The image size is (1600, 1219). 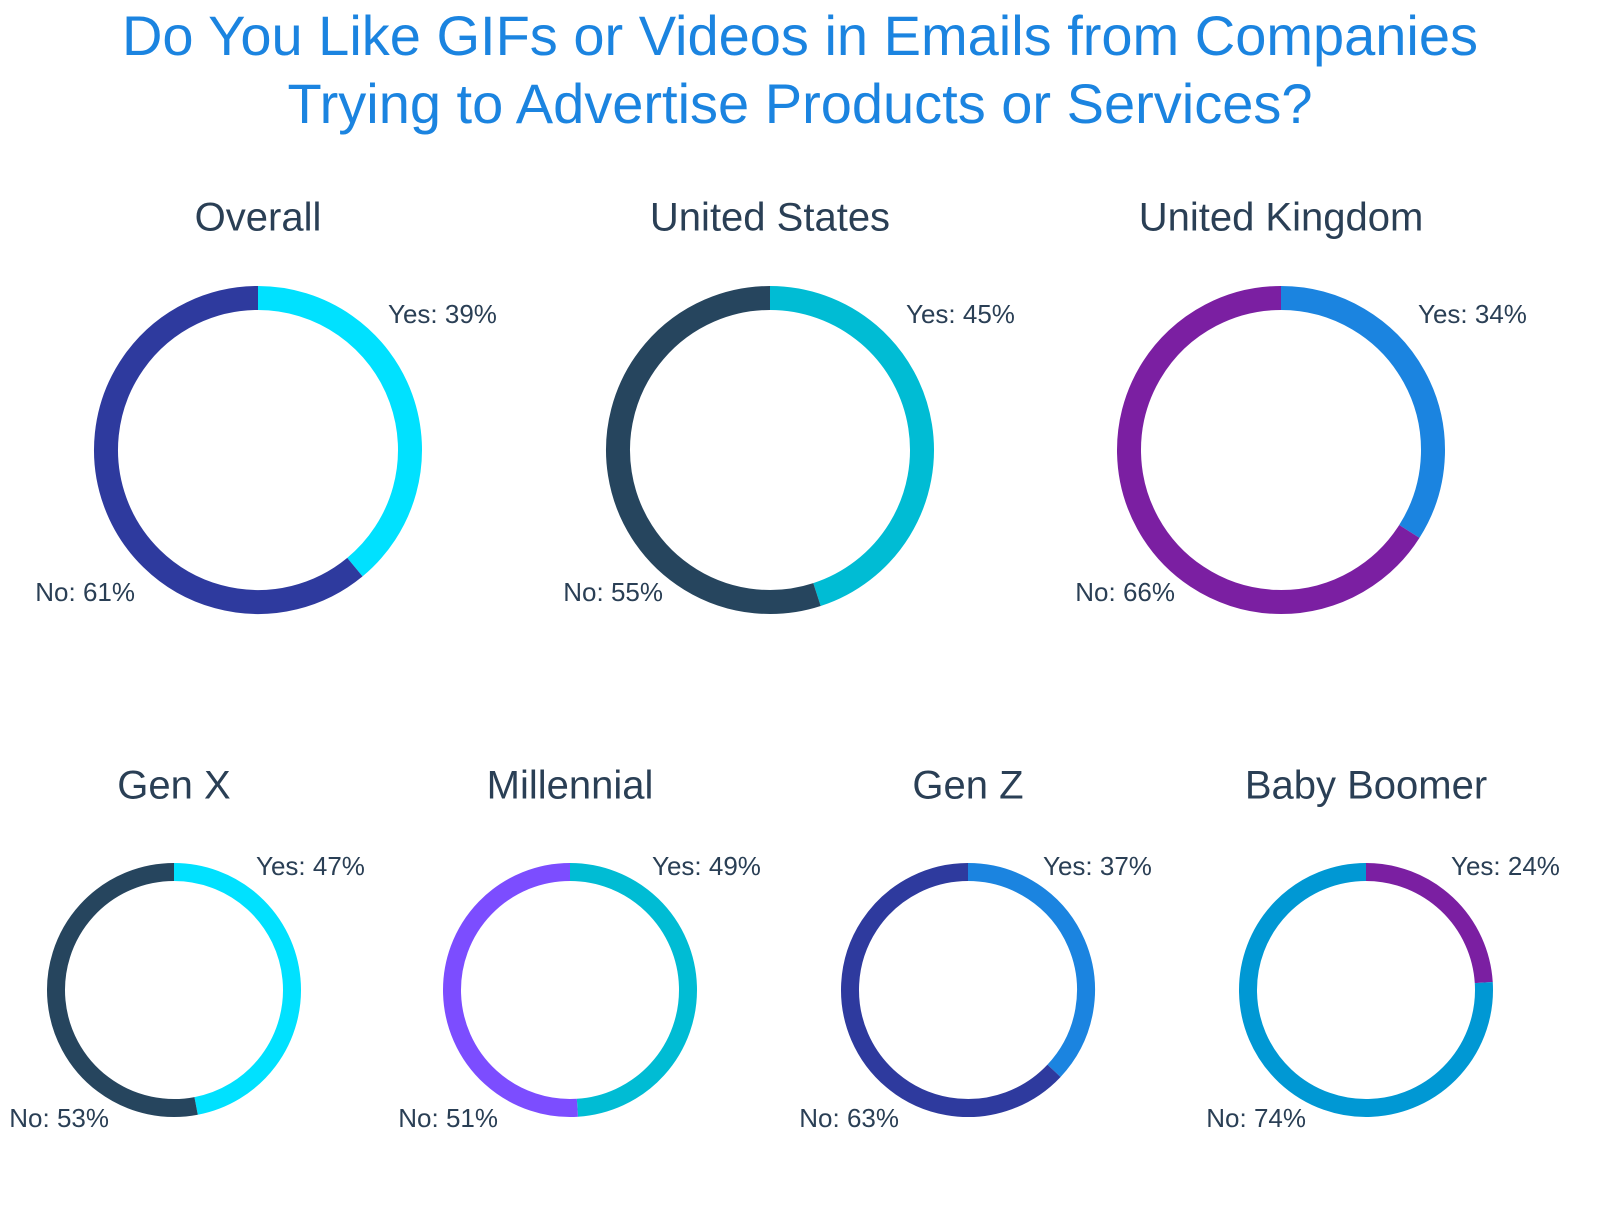 What do you see at coordinates (960, 314) in the screenshot?
I see `data-label: Yes: 45%` at bounding box center [960, 314].